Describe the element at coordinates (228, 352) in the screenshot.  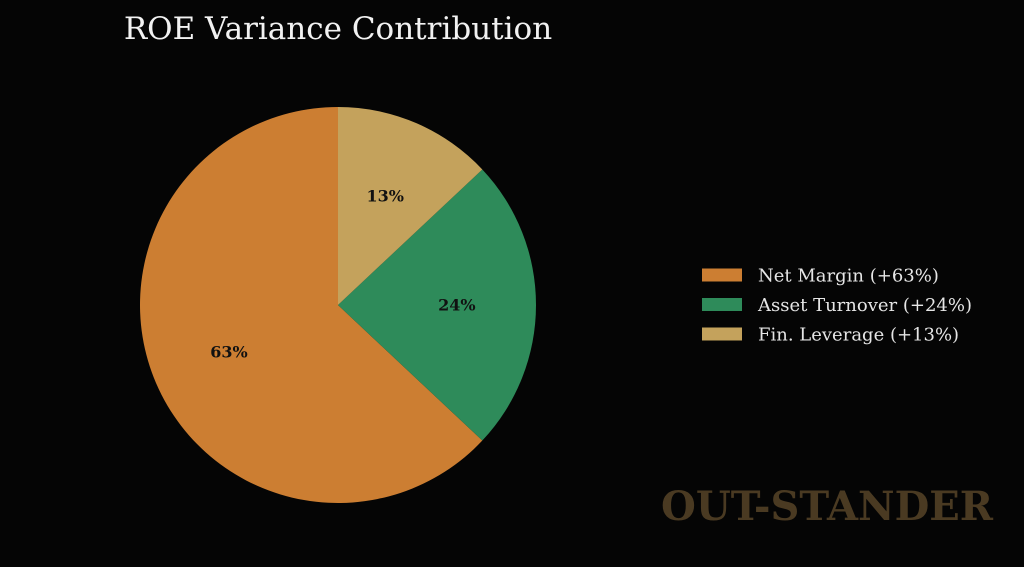
I see `slice-label-1: 63%` at that location.